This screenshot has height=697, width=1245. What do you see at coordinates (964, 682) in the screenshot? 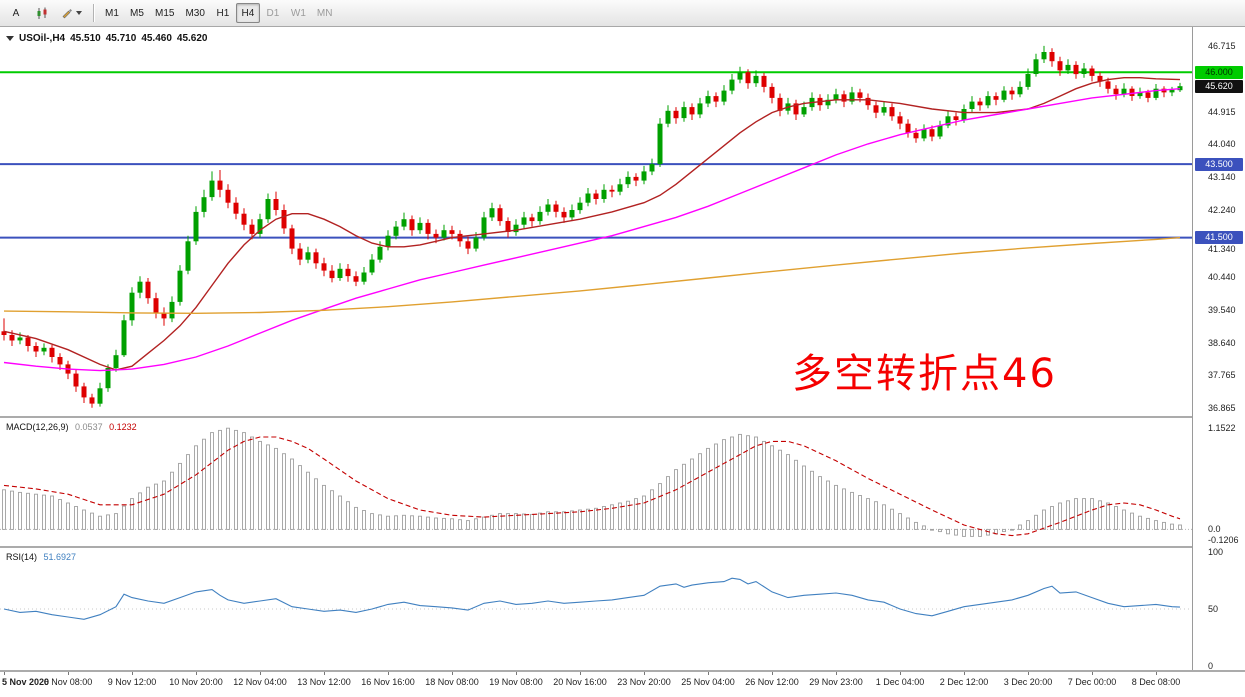
I see `time-axis-label: 2 Dec 12:00` at bounding box center [964, 682].